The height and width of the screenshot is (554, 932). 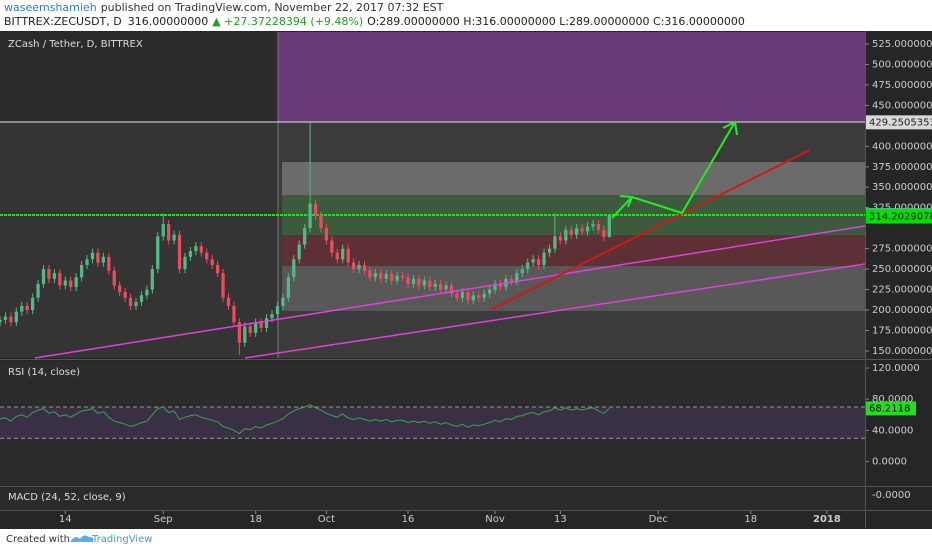 What do you see at coordinates (50, 7) in the screenshot?
I see `author: waseemshamieh` at bounding box center [50, 7].